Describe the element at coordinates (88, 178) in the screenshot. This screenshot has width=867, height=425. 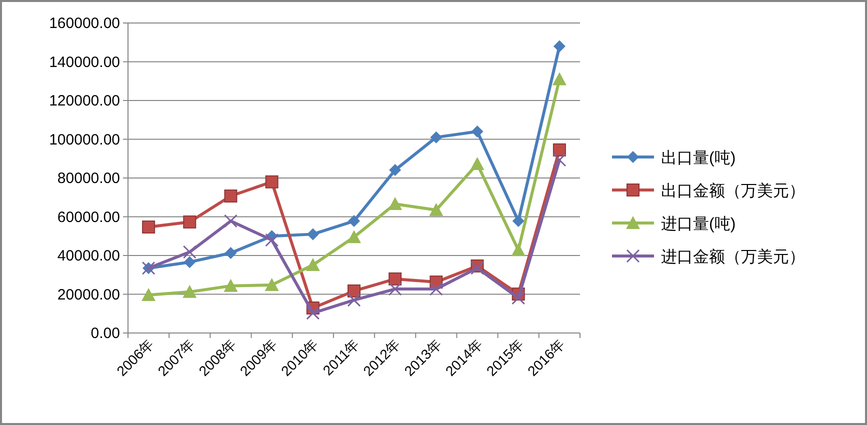
I see `y-tick-label: 80000.00` at that location.